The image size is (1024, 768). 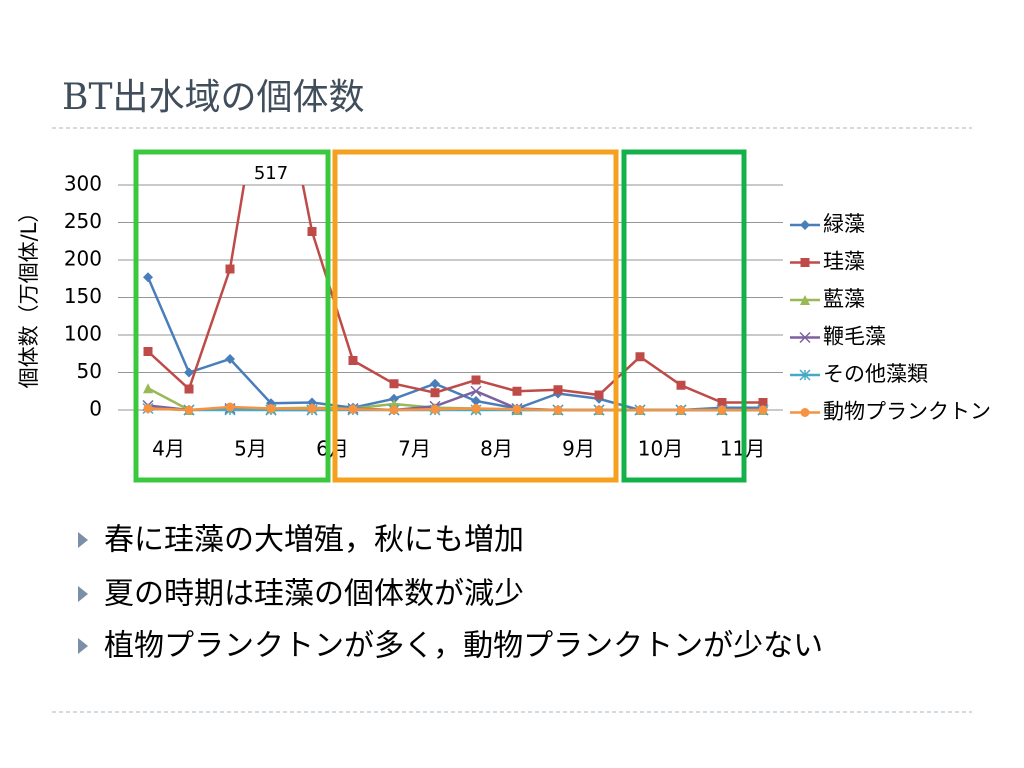 What do you see at coordinates (29, 295) in the screenshot?
I see `y-axis-title: 個体数（万個体/L）` at bounding box center [29, 295].